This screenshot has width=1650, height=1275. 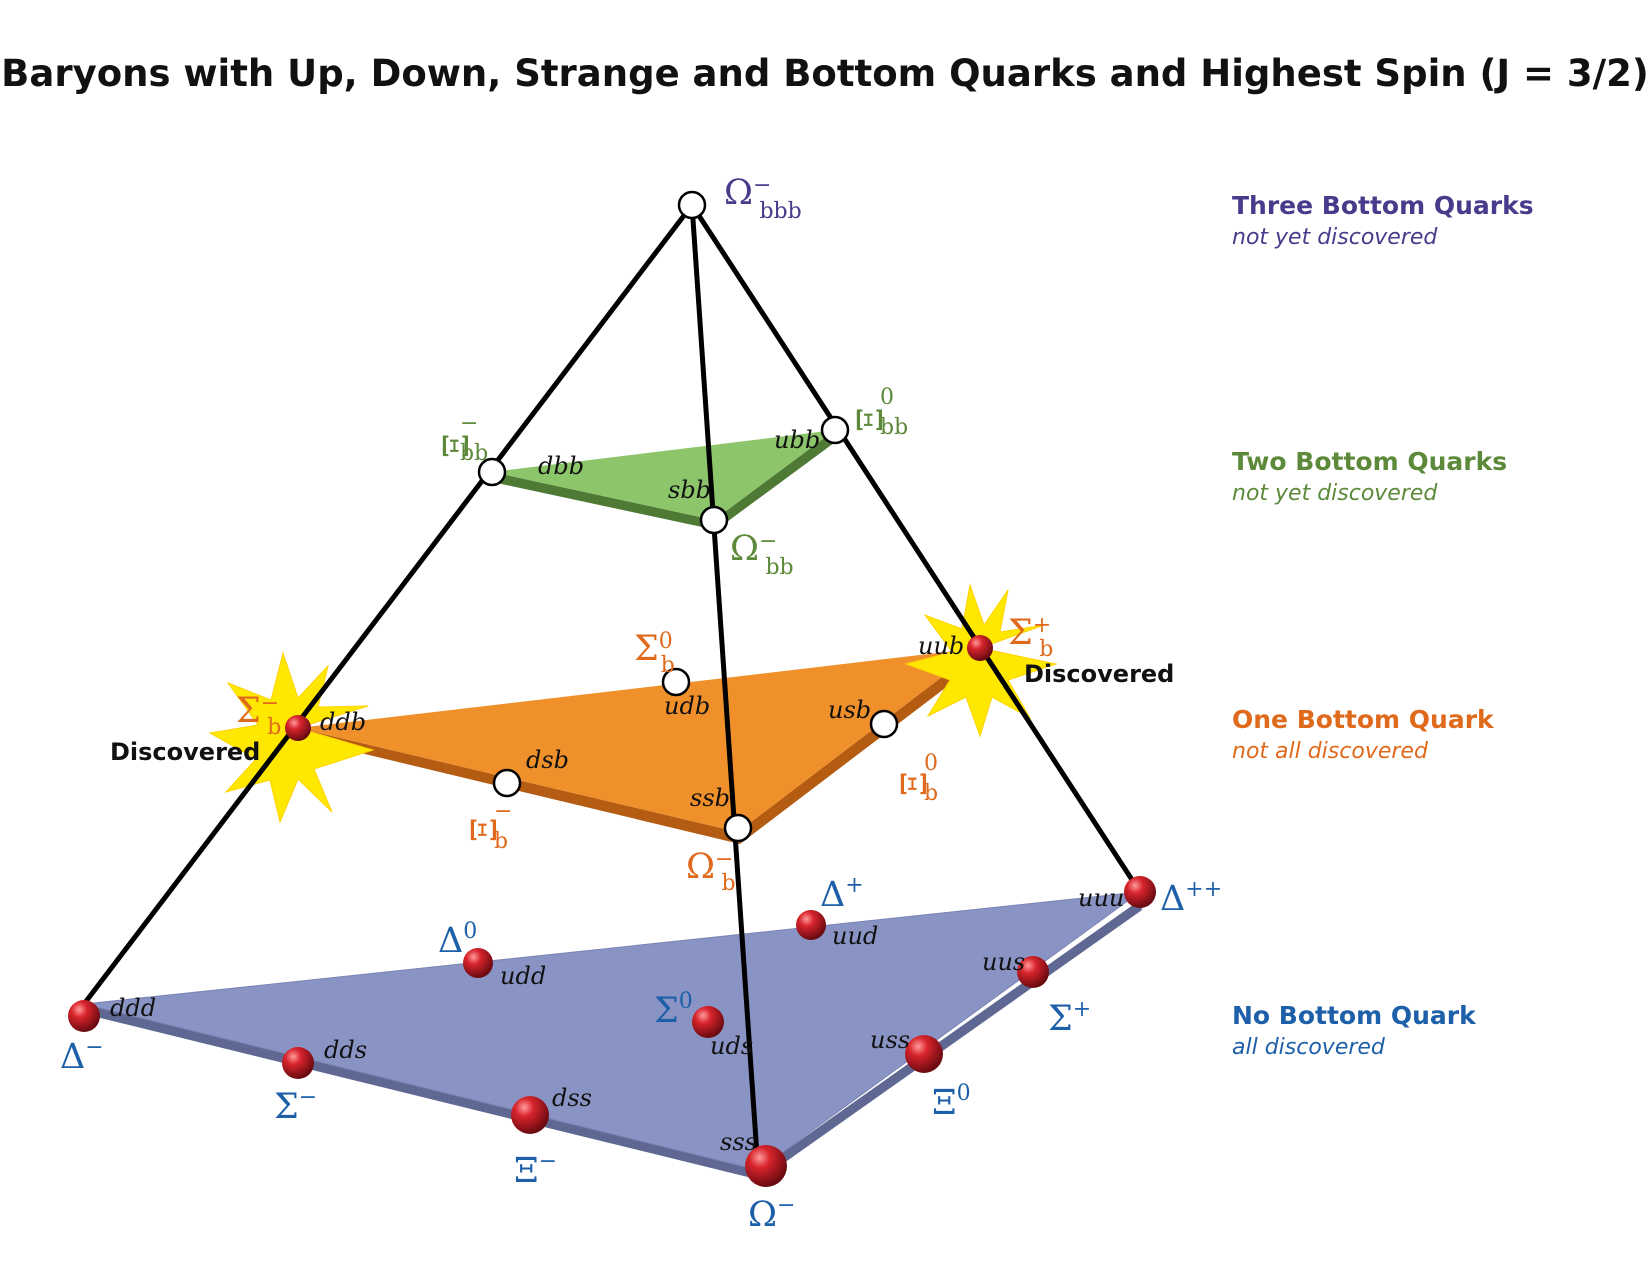 I want to click on particle-label-sigma-plus: Σ+, so click(x=1069, y=1018).